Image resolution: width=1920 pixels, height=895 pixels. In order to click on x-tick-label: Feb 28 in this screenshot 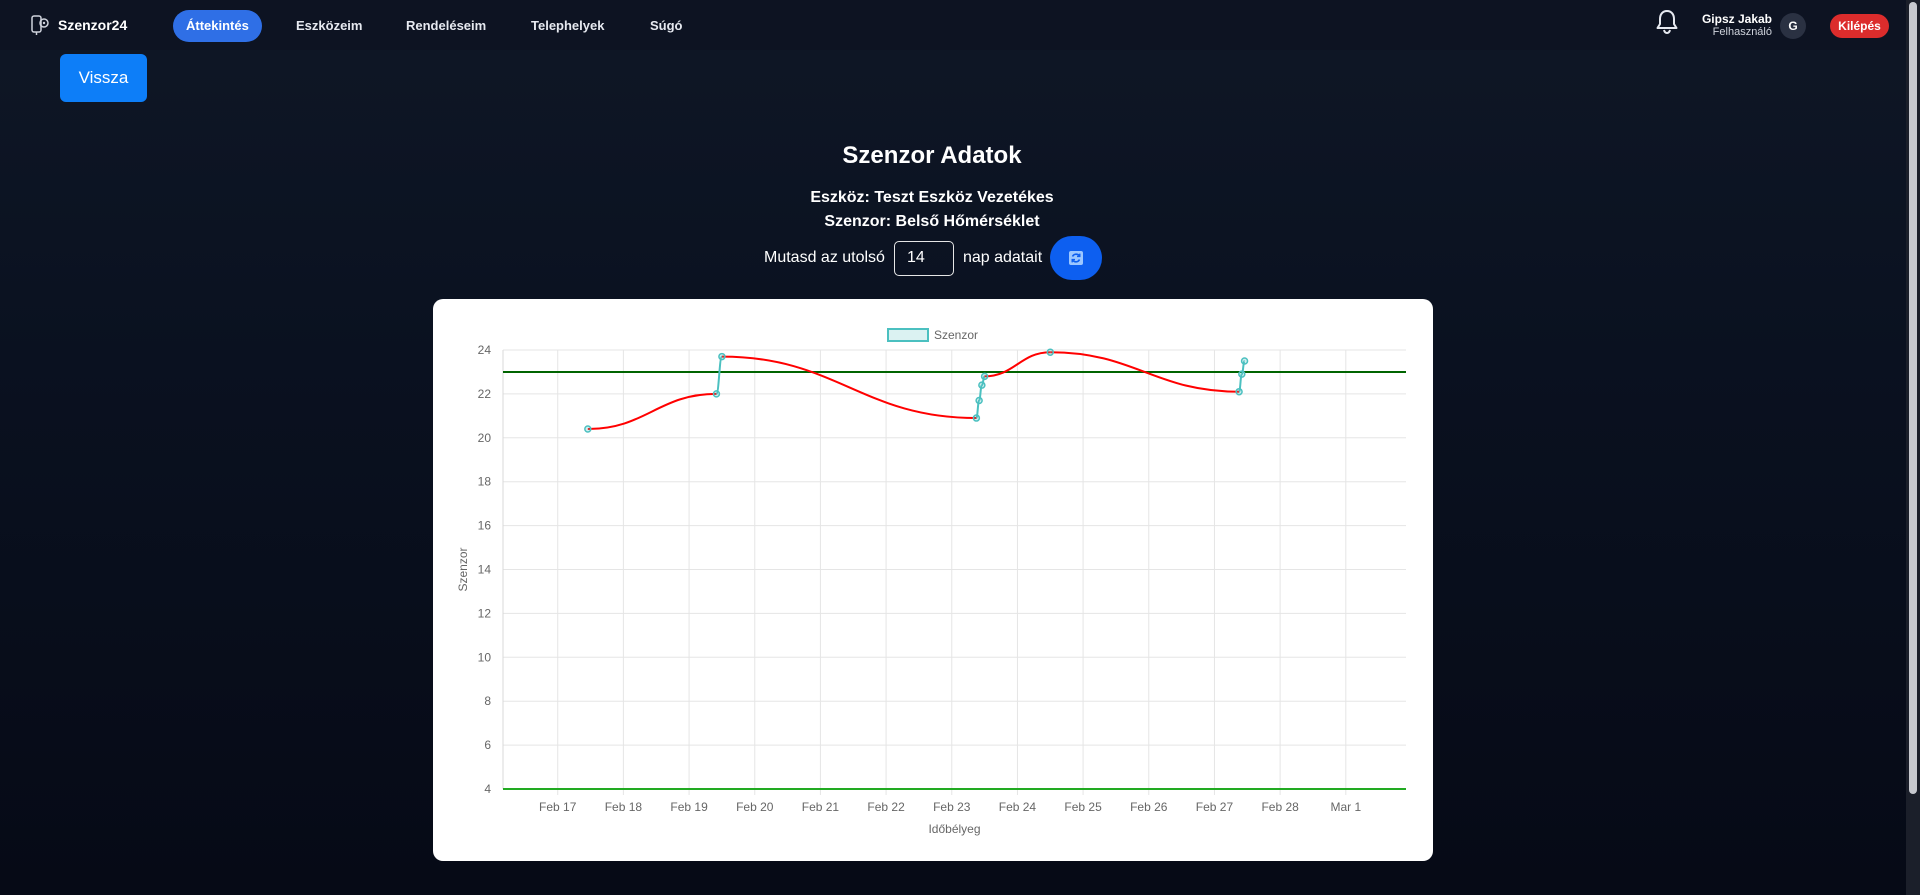, I will do `click(1280, 807)`.